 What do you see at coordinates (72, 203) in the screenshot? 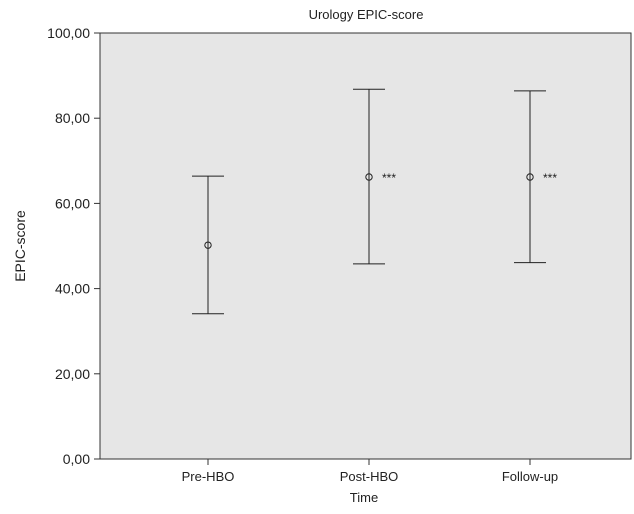
I see `y-tick-label: 60,00` at bounding box center [72, 203].